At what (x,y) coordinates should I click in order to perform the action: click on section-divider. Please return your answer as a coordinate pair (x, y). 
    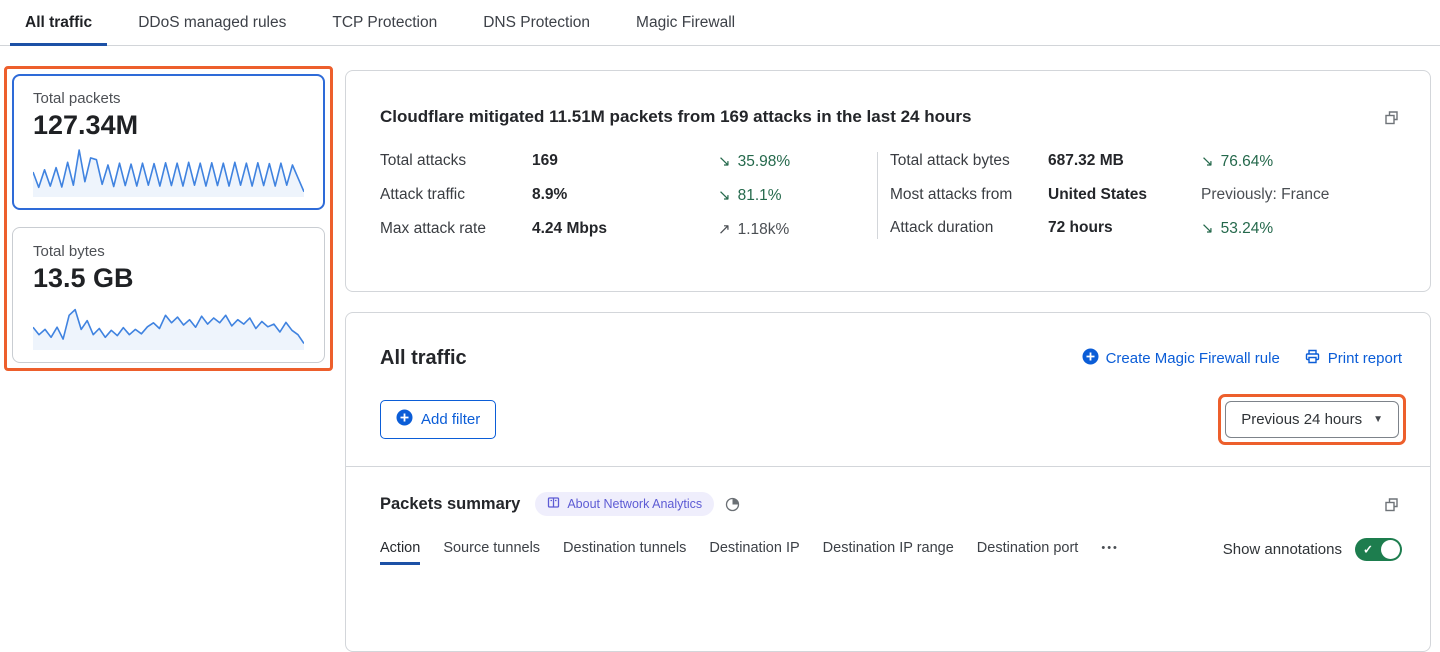
    Looking at the image, I should click on (888, 466).